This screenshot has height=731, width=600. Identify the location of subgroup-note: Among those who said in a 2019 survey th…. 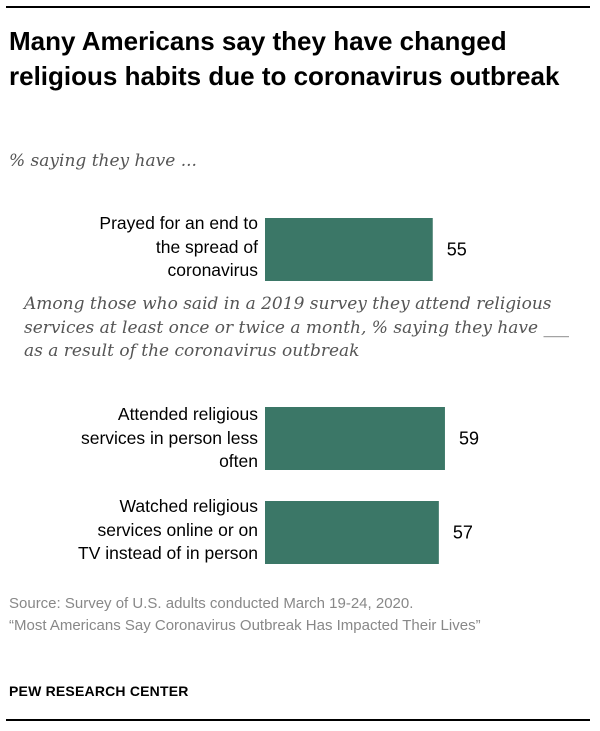
(296, 327).